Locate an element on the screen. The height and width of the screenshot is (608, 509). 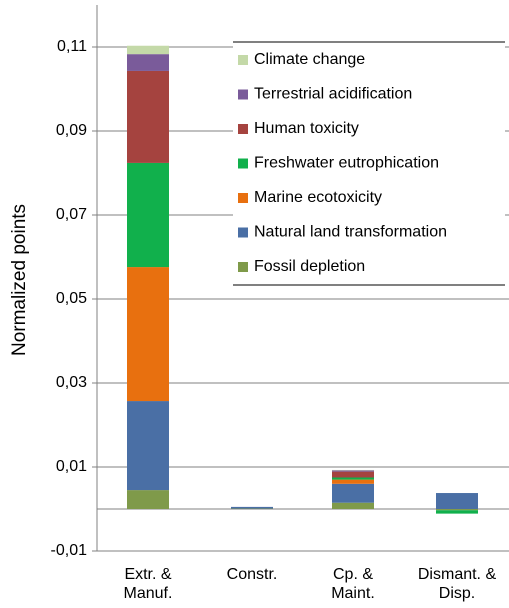
y-tick-label: 0,05 is located at coordinates (71, 298).